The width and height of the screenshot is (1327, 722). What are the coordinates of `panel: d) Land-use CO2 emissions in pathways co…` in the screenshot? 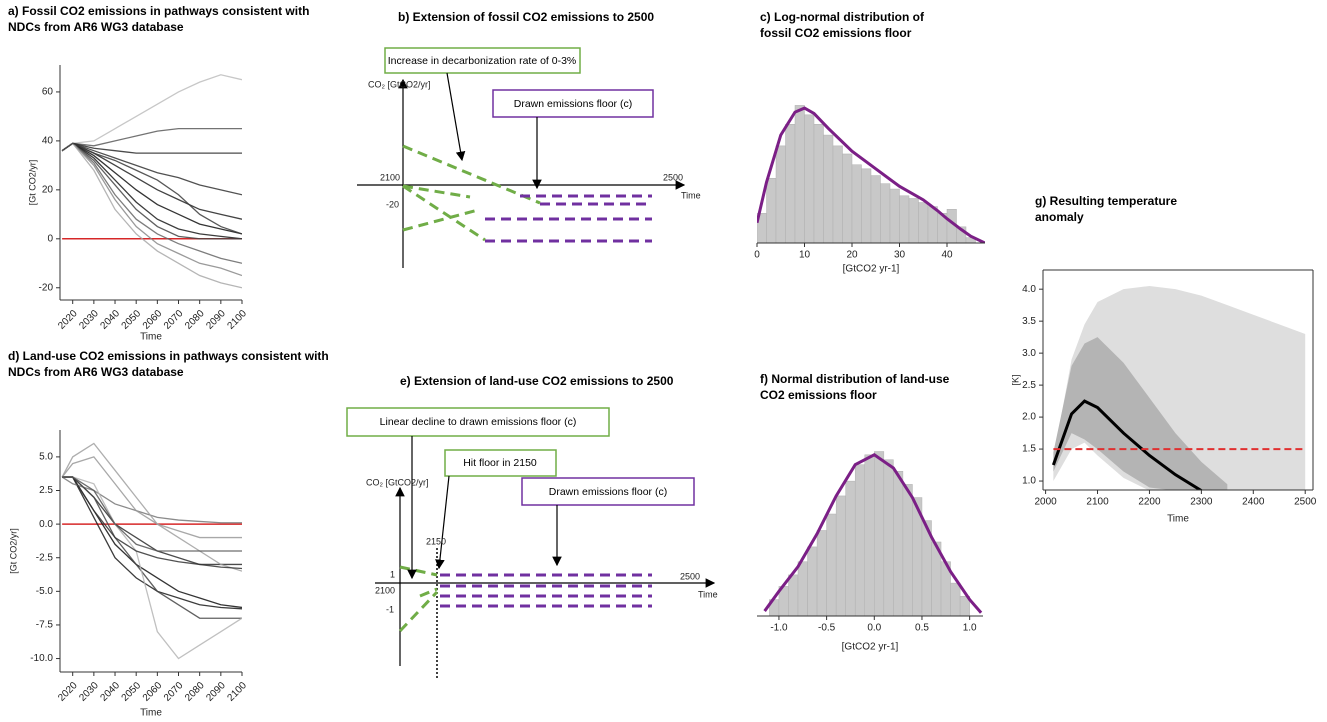 It's located at (168, 533).